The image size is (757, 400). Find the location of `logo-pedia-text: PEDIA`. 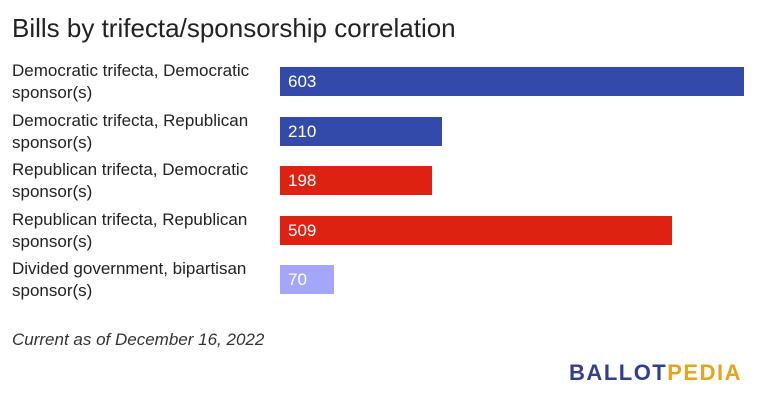

logo-pedia-text: PEDIA is located at coordinates (704, 372).